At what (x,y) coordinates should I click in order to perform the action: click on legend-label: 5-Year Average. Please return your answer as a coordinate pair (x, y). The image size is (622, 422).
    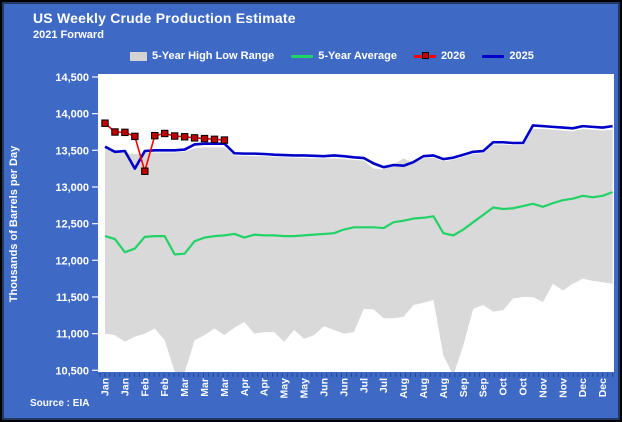
    Looking at the image, I should click on (357, 56).